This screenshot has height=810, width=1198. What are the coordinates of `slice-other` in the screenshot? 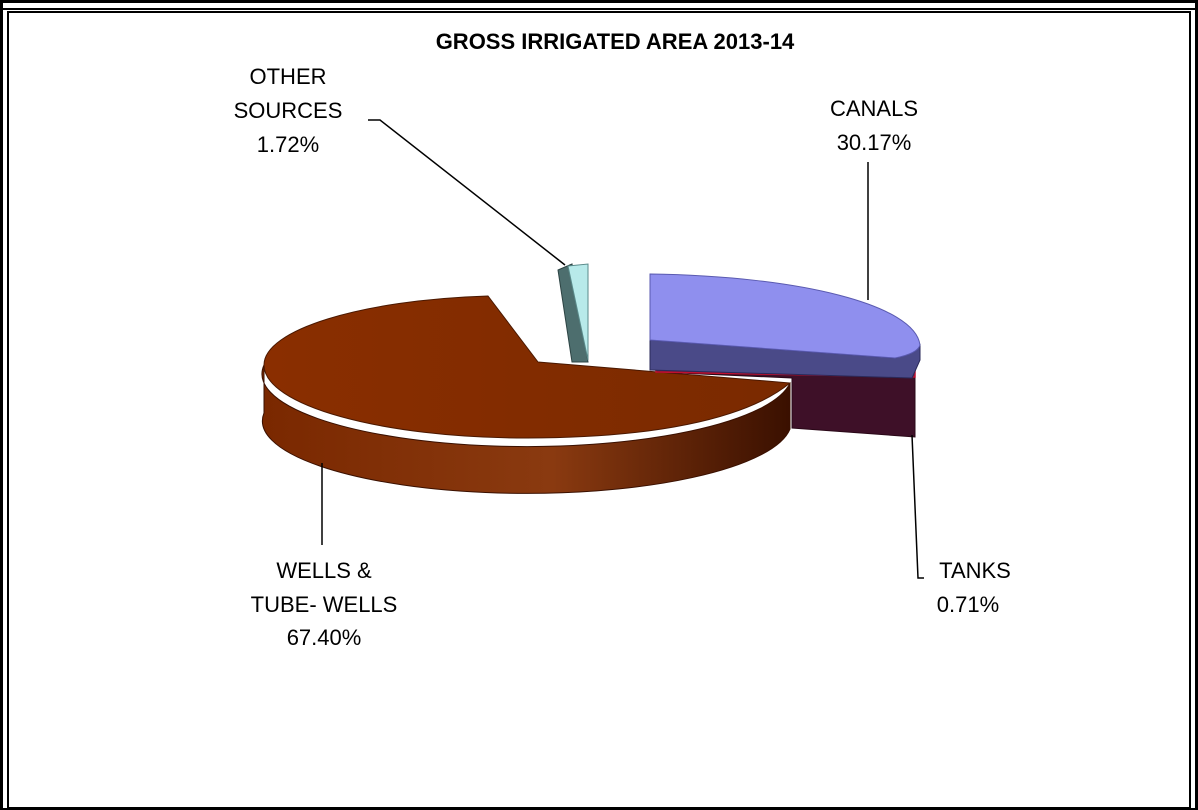 It's located at (573, 313).